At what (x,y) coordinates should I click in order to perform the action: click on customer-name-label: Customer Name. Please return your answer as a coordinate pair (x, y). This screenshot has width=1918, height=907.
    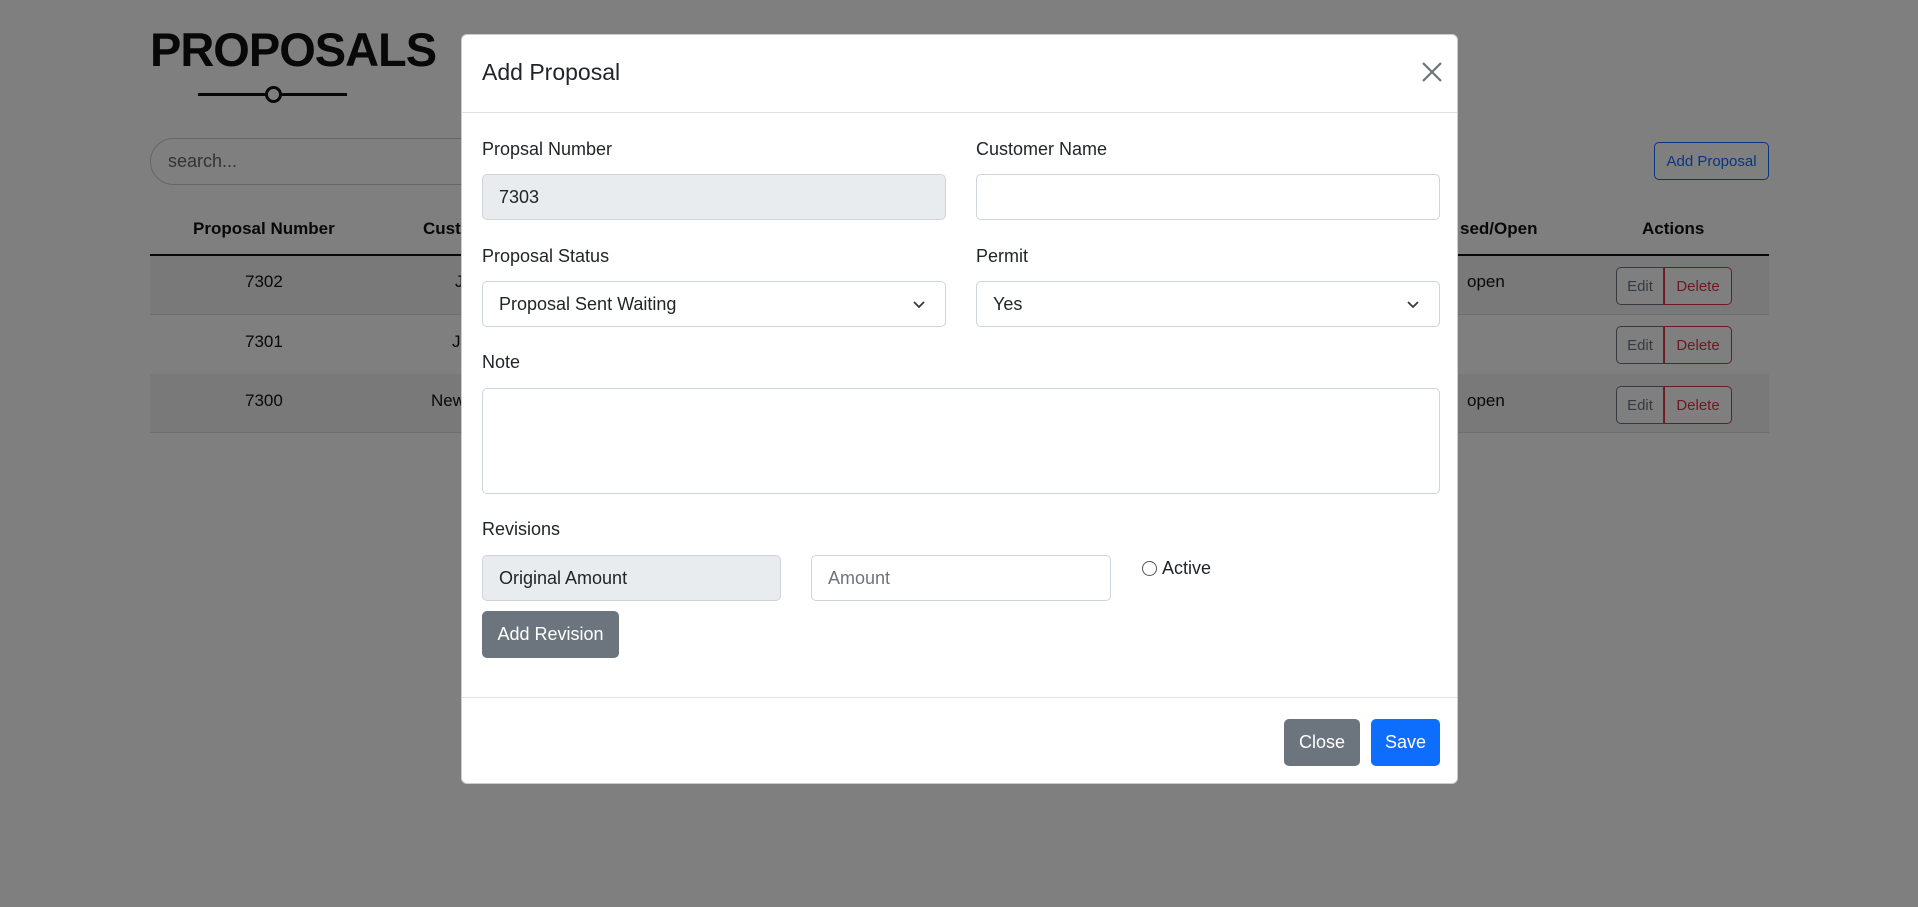
    Looking at the image, I should click on (1042, 149).